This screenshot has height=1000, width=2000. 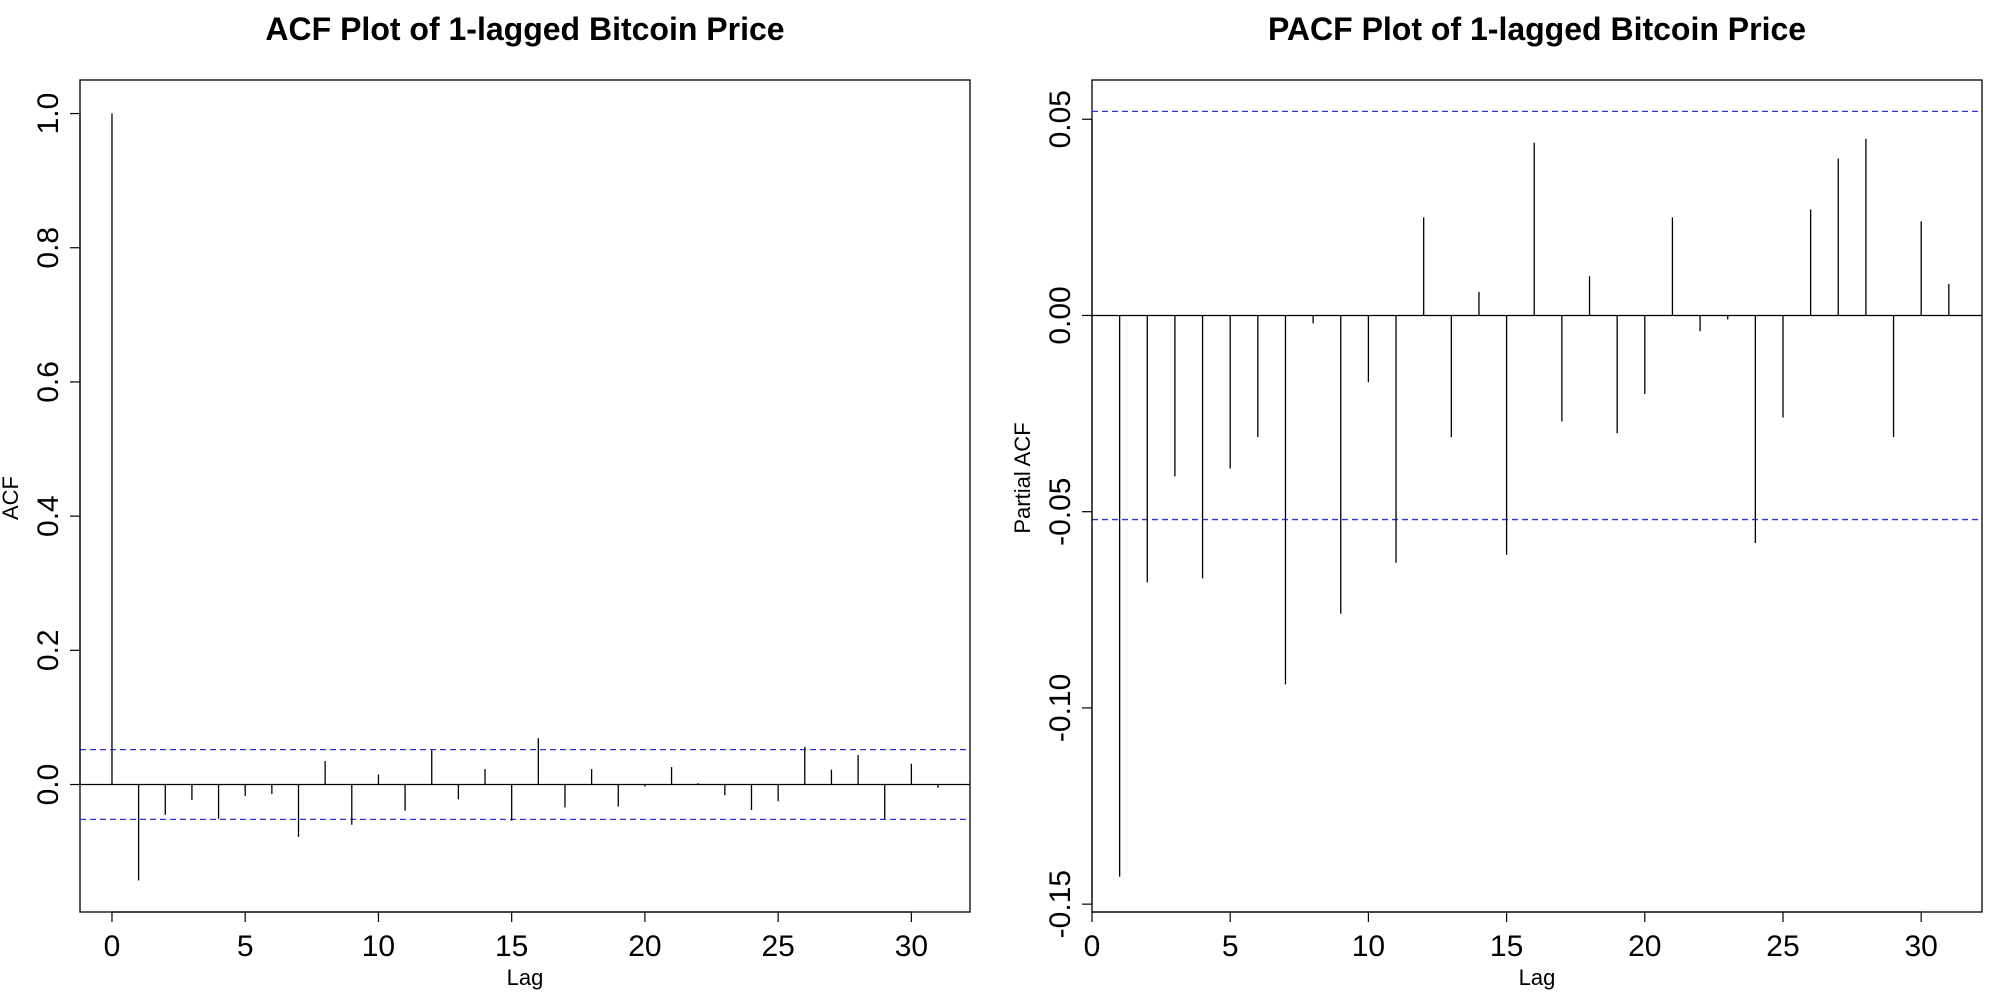 What do you see at coordinates (48, 248) in the screenshot?
I see `acf-y-tick-label-4: 0.8` at bounding box center [48, 248].